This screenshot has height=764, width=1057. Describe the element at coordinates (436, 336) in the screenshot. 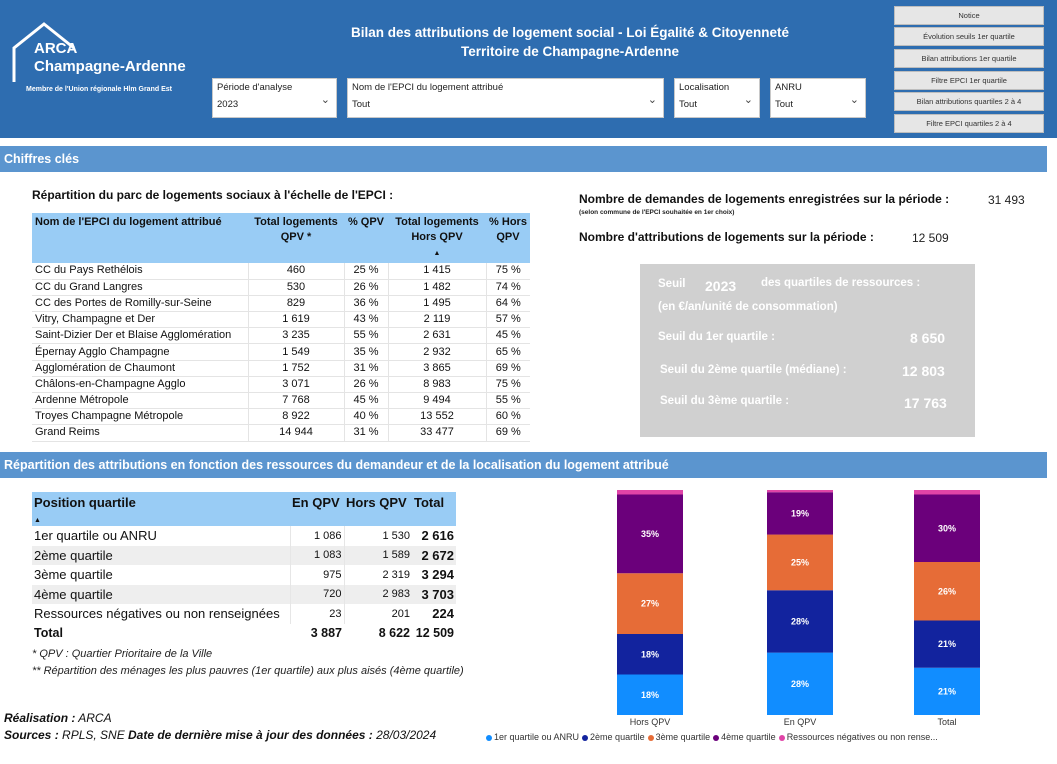

I see `epci-value-cell: 2 631` at that location.